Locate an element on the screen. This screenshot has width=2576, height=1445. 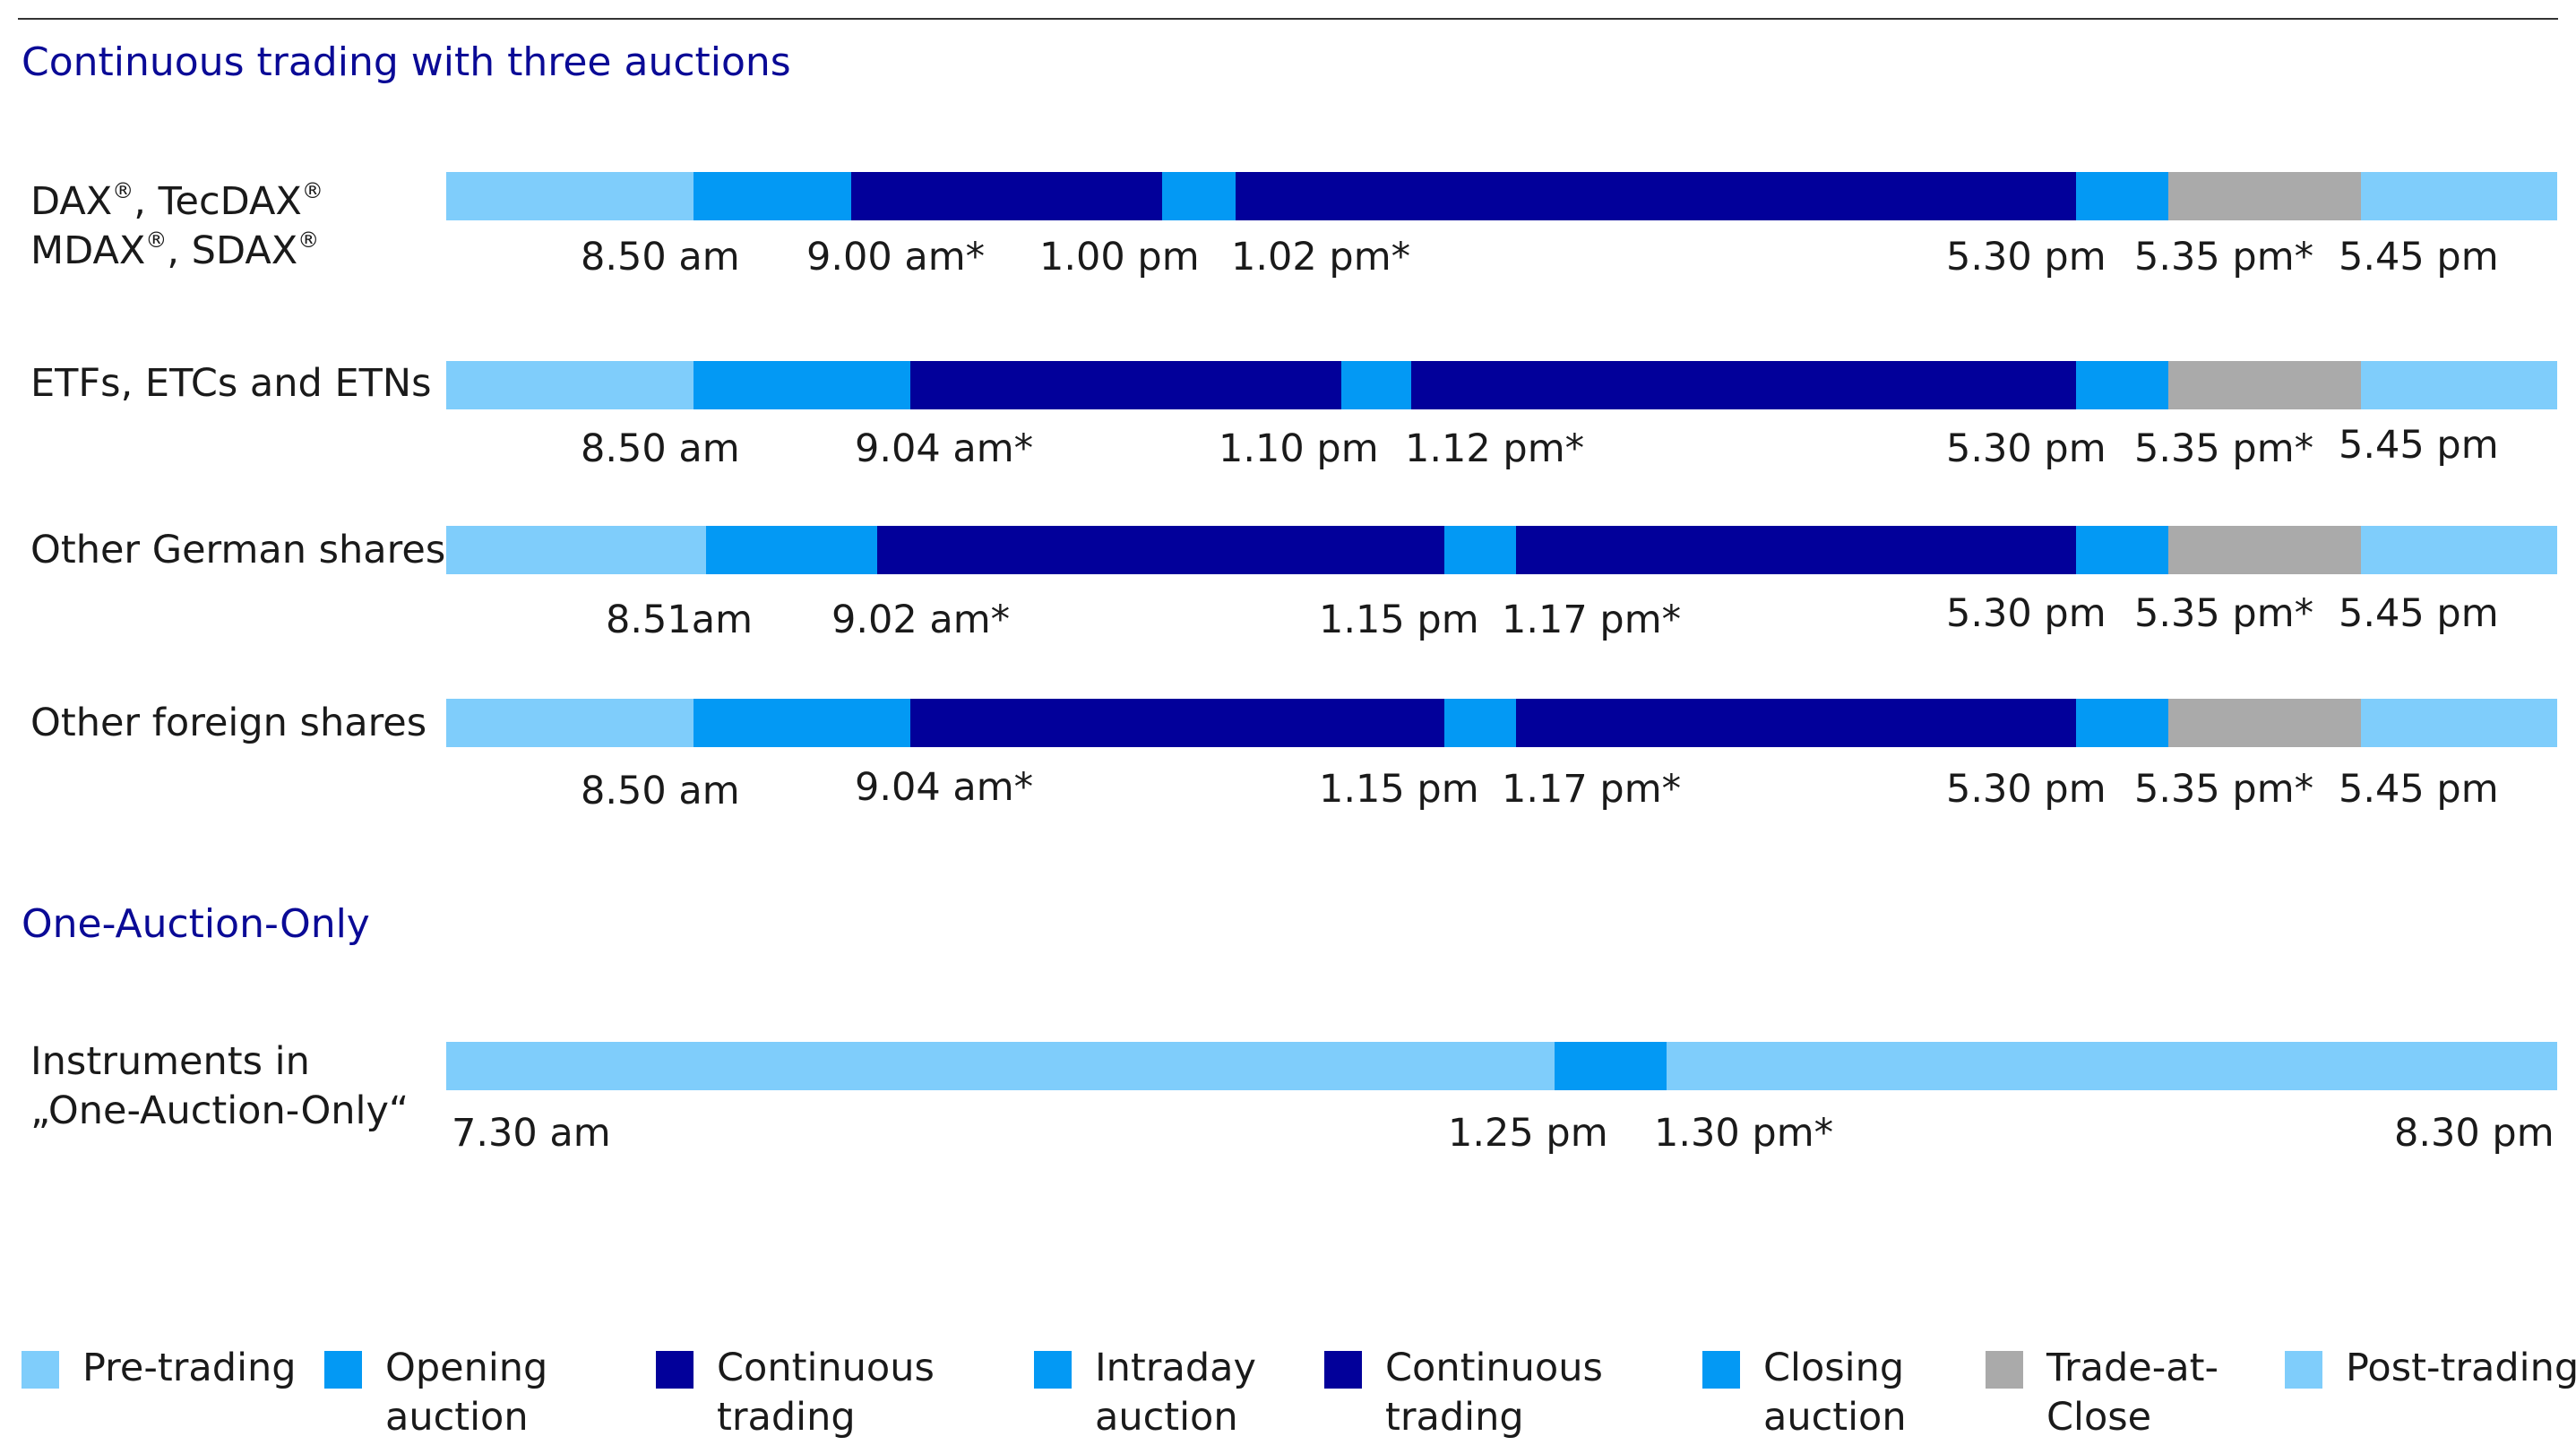
row-label-line: Instruments in is located at coordinates (170, 1061).